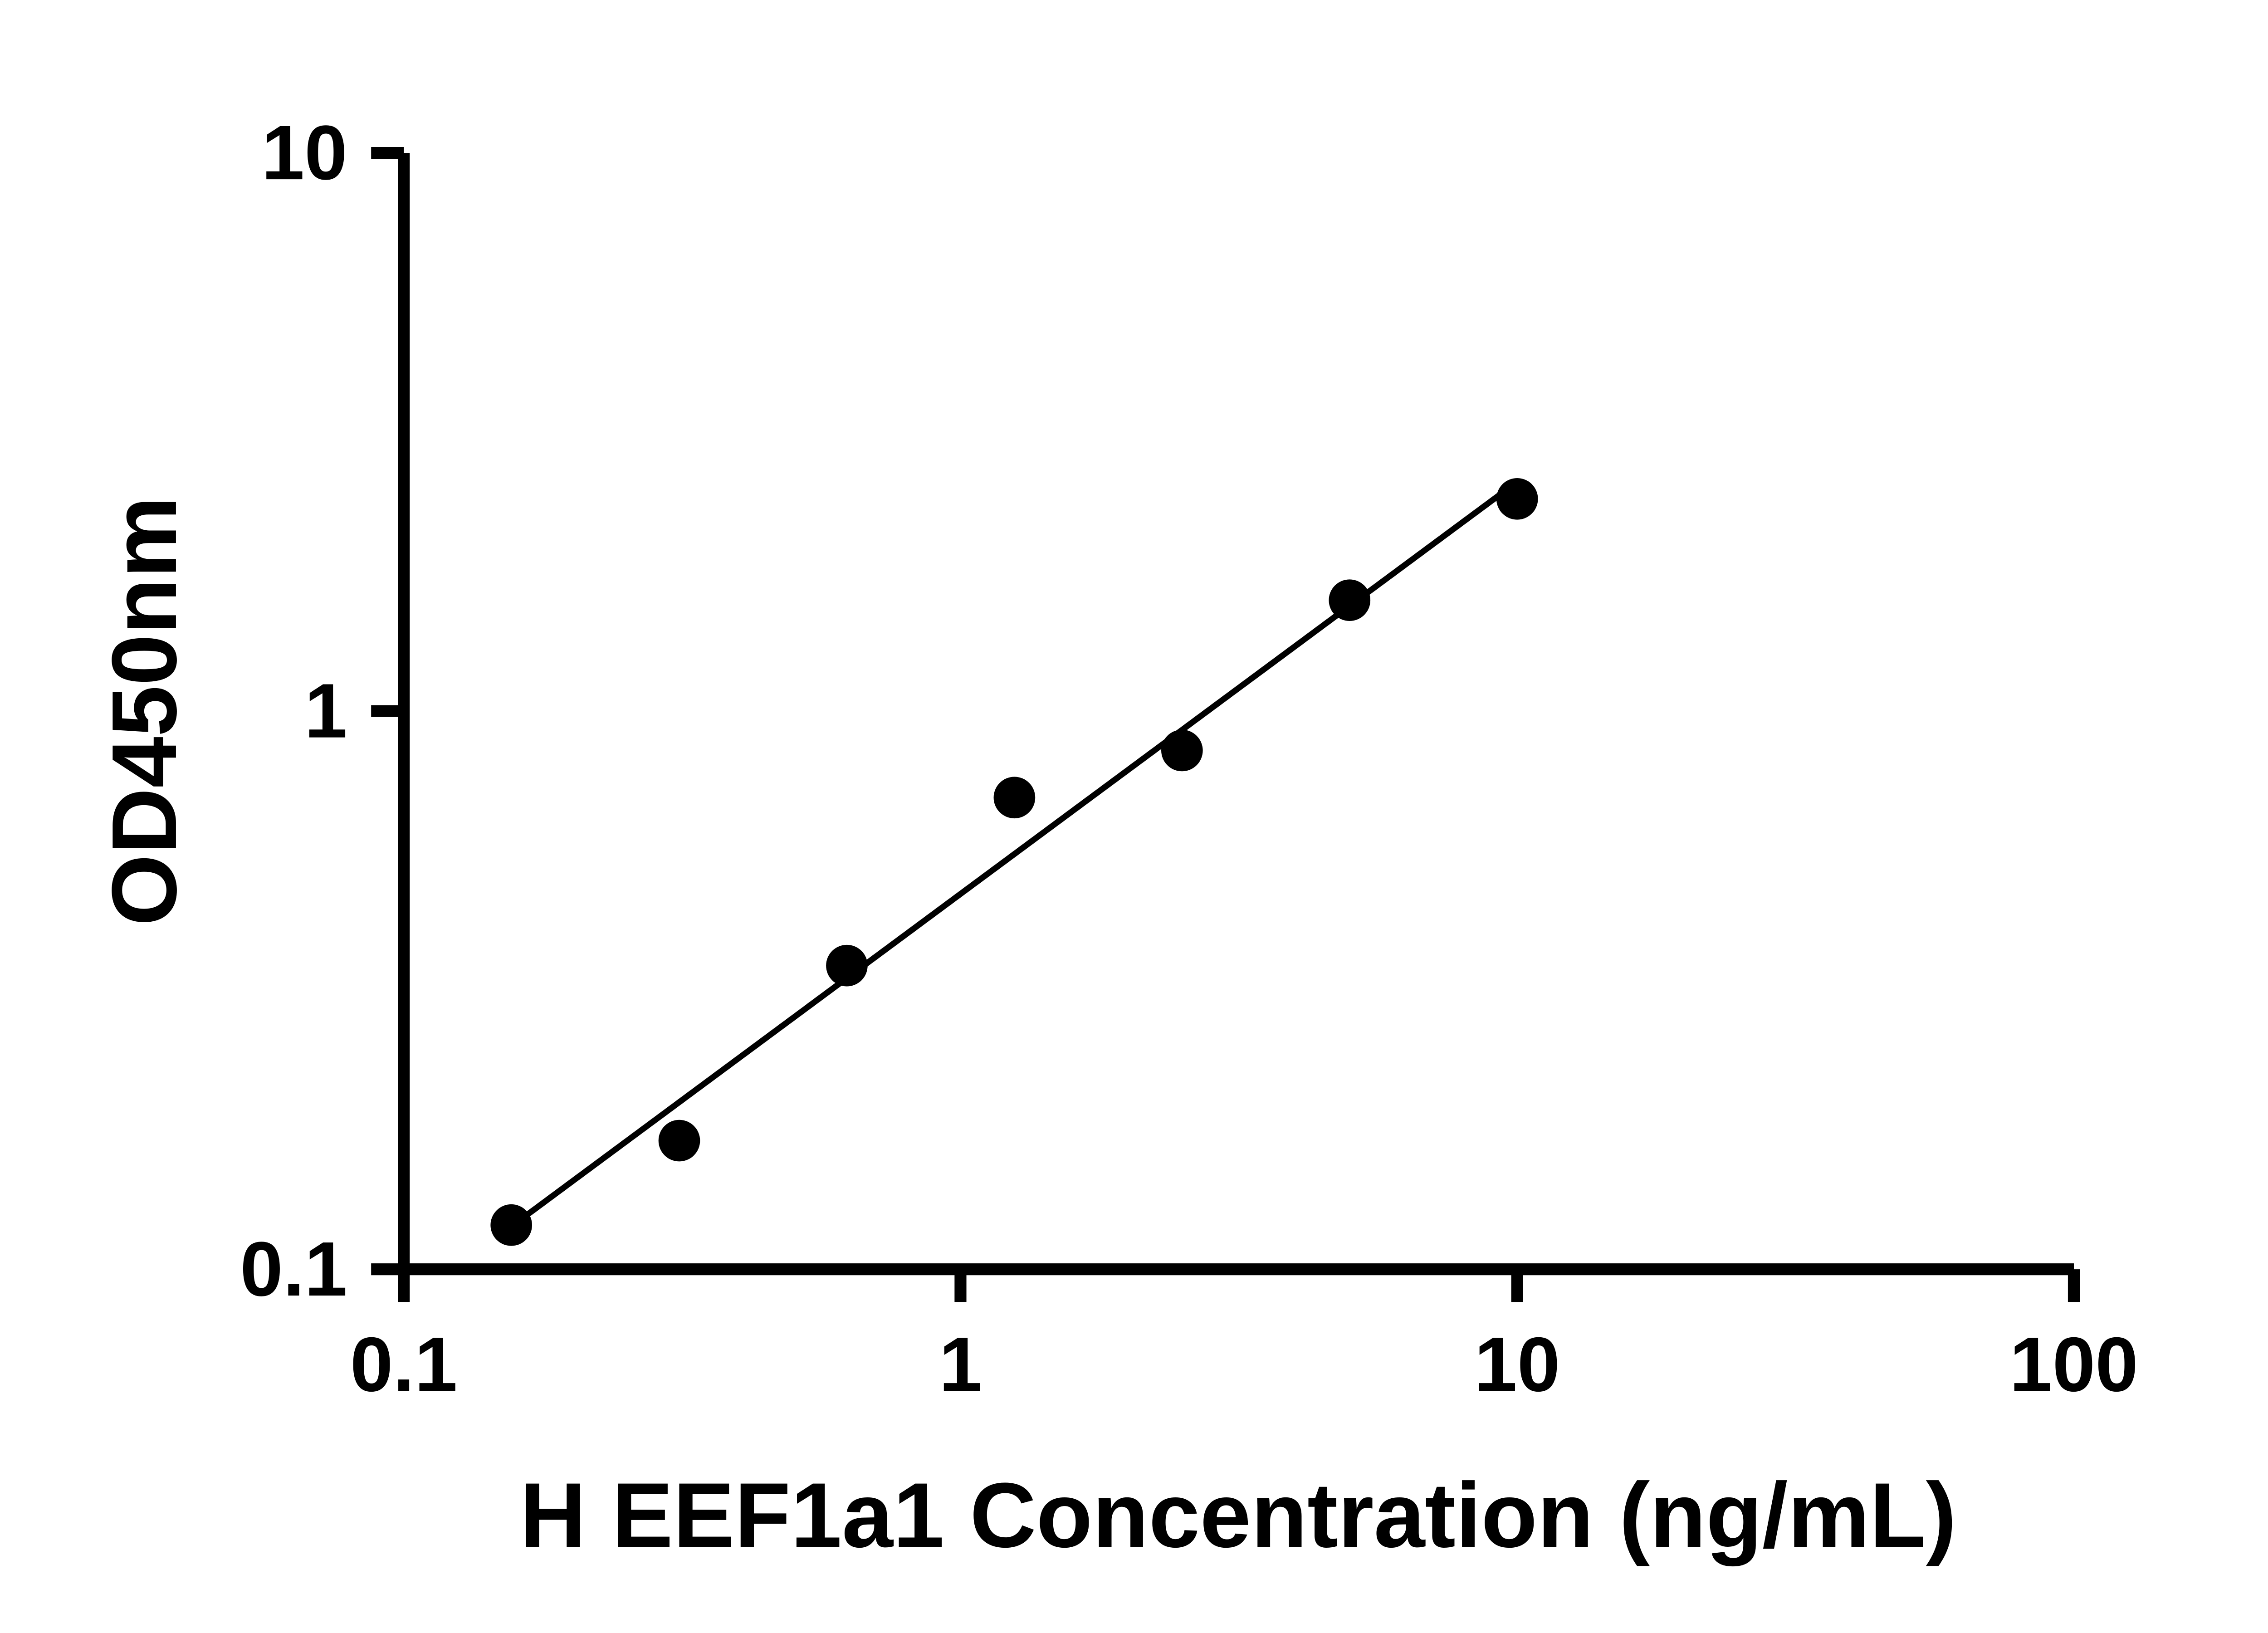 The width and height of the screenshot is (2268, 1633). What do you see at coordinates (304, 153) in the screenshot?
I see `y-tick-label: 10` at bounding box center [304, 153].